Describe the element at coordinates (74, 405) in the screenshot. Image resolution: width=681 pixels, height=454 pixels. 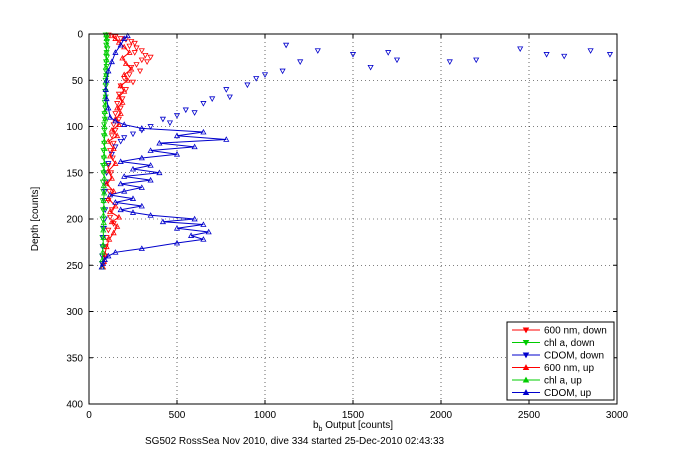
I see `y-tick-label: 400` at that location.